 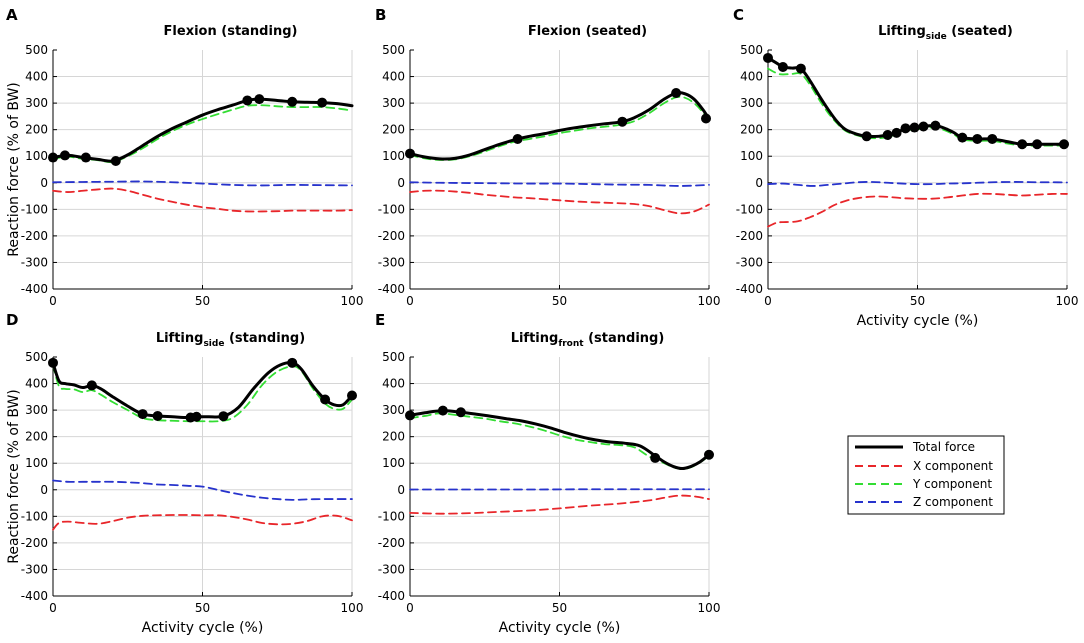 What do you see at coordinates (953, 466) in the screenshot?
I see `legend-label-x: X component` at bounding box center [953, 466].